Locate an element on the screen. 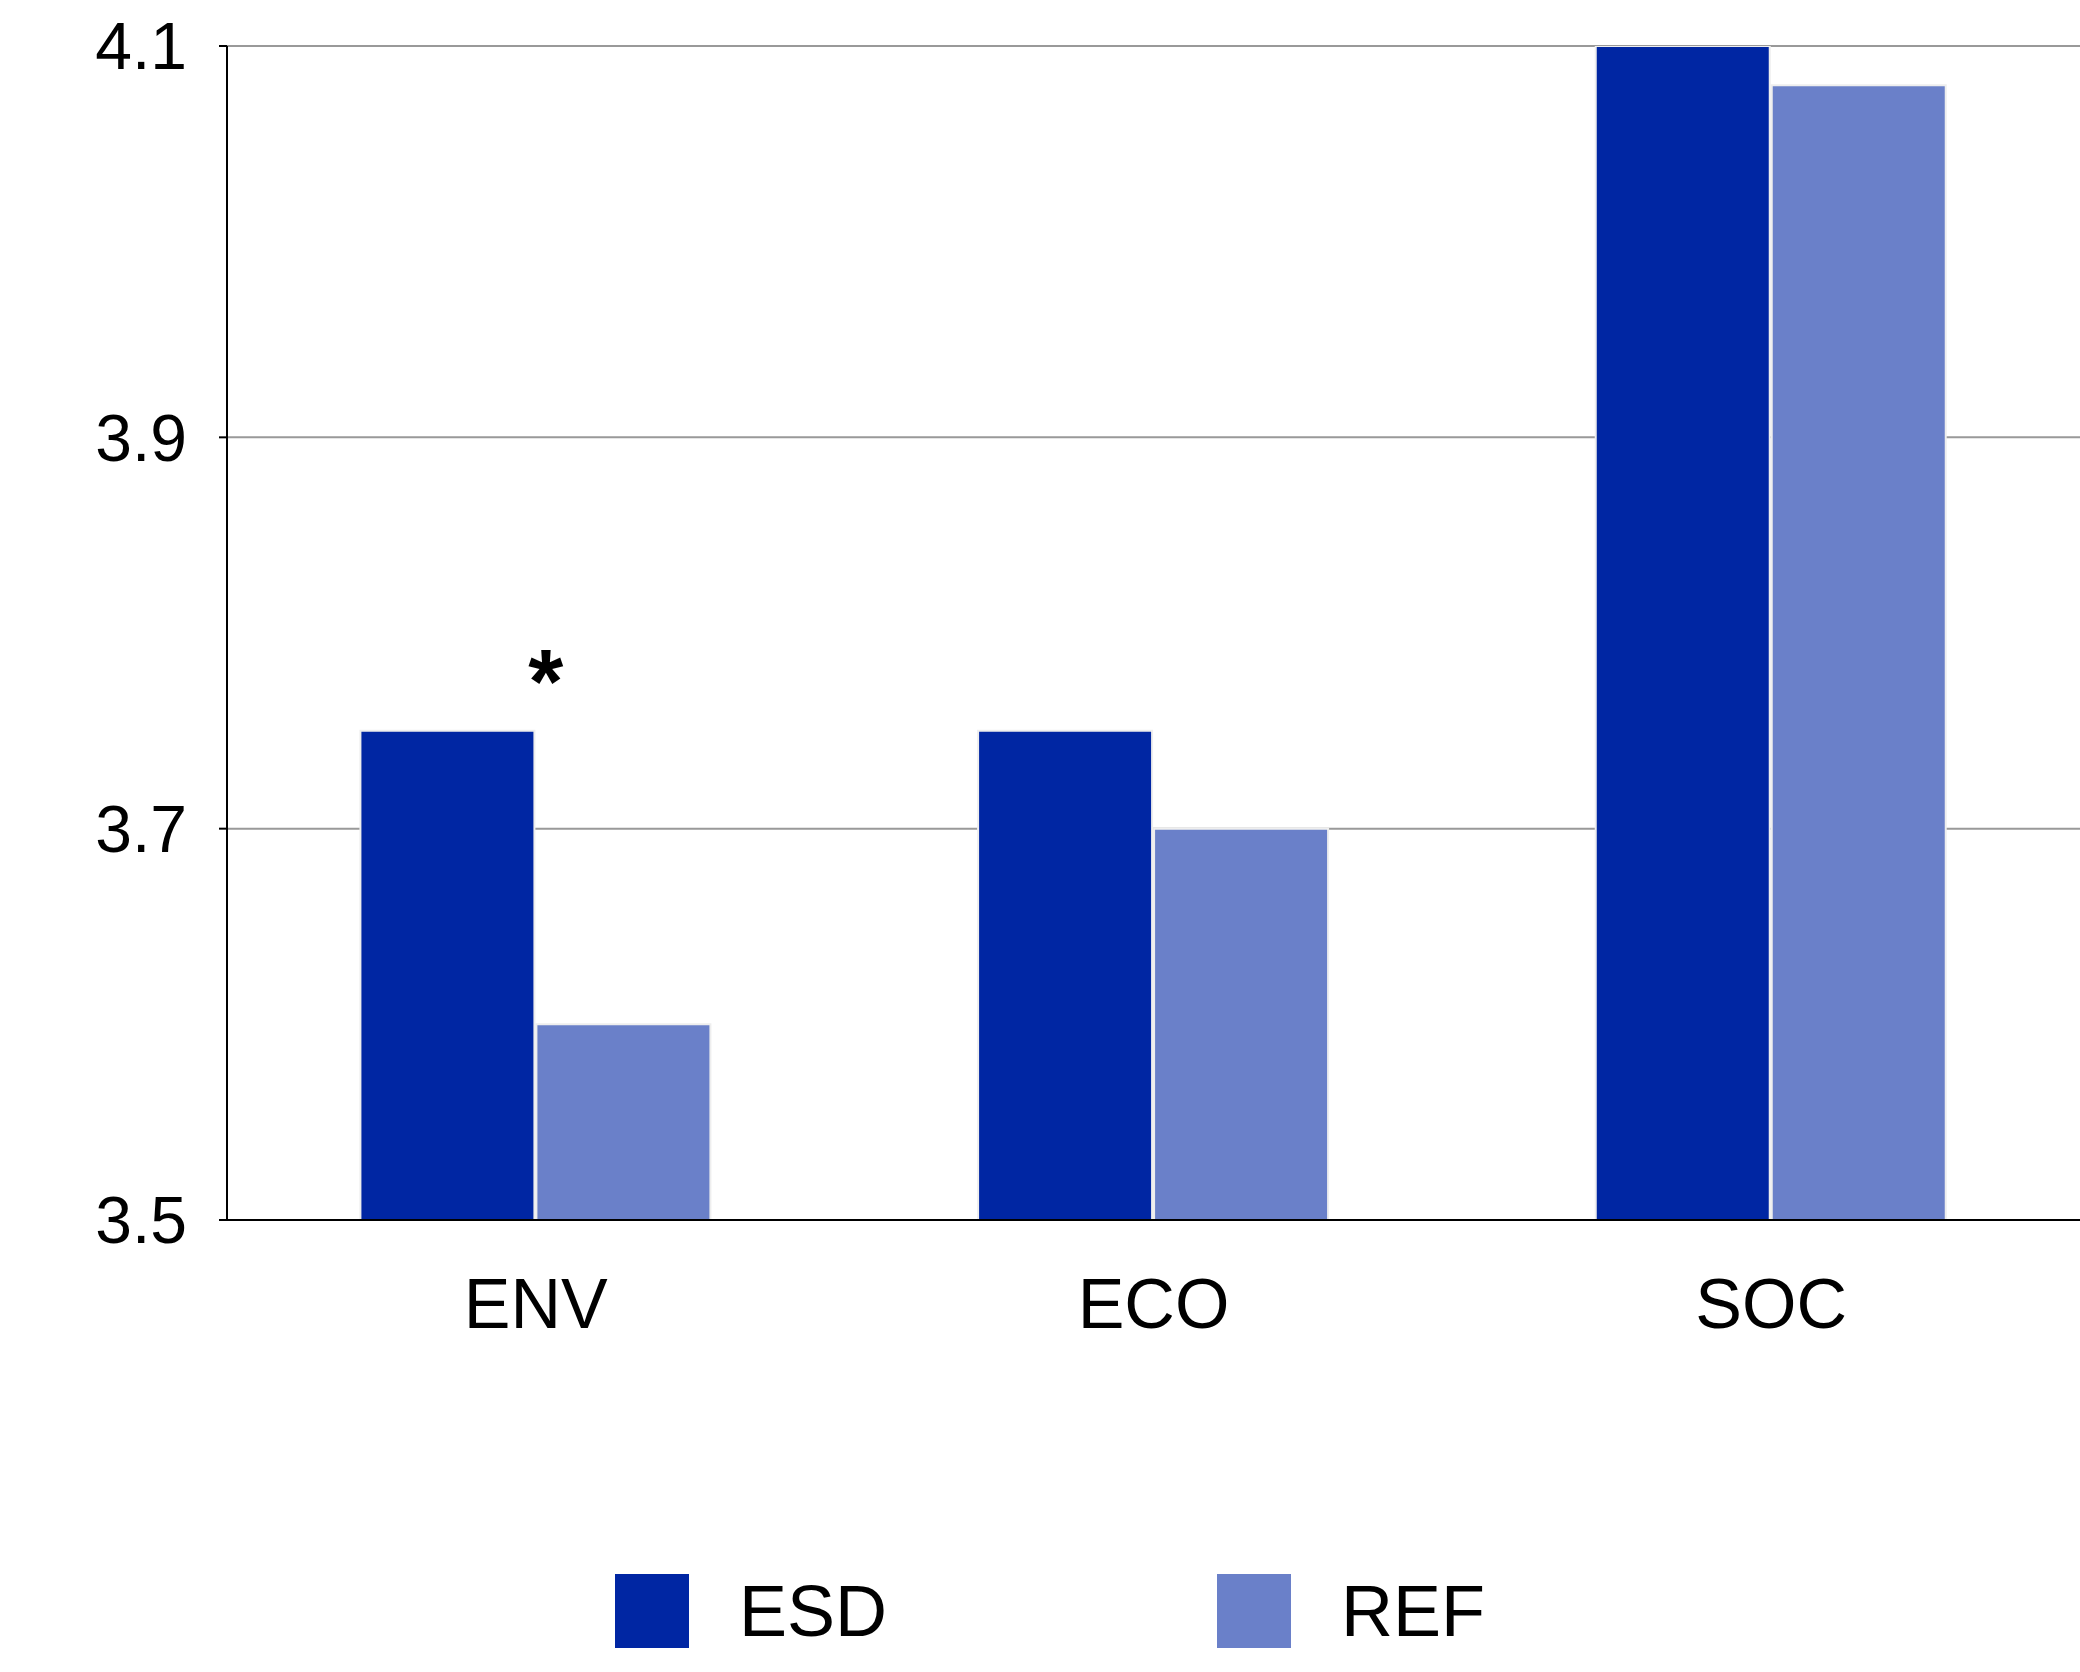  y-tick-label: 3.7 is located at coordinates (141, 829).